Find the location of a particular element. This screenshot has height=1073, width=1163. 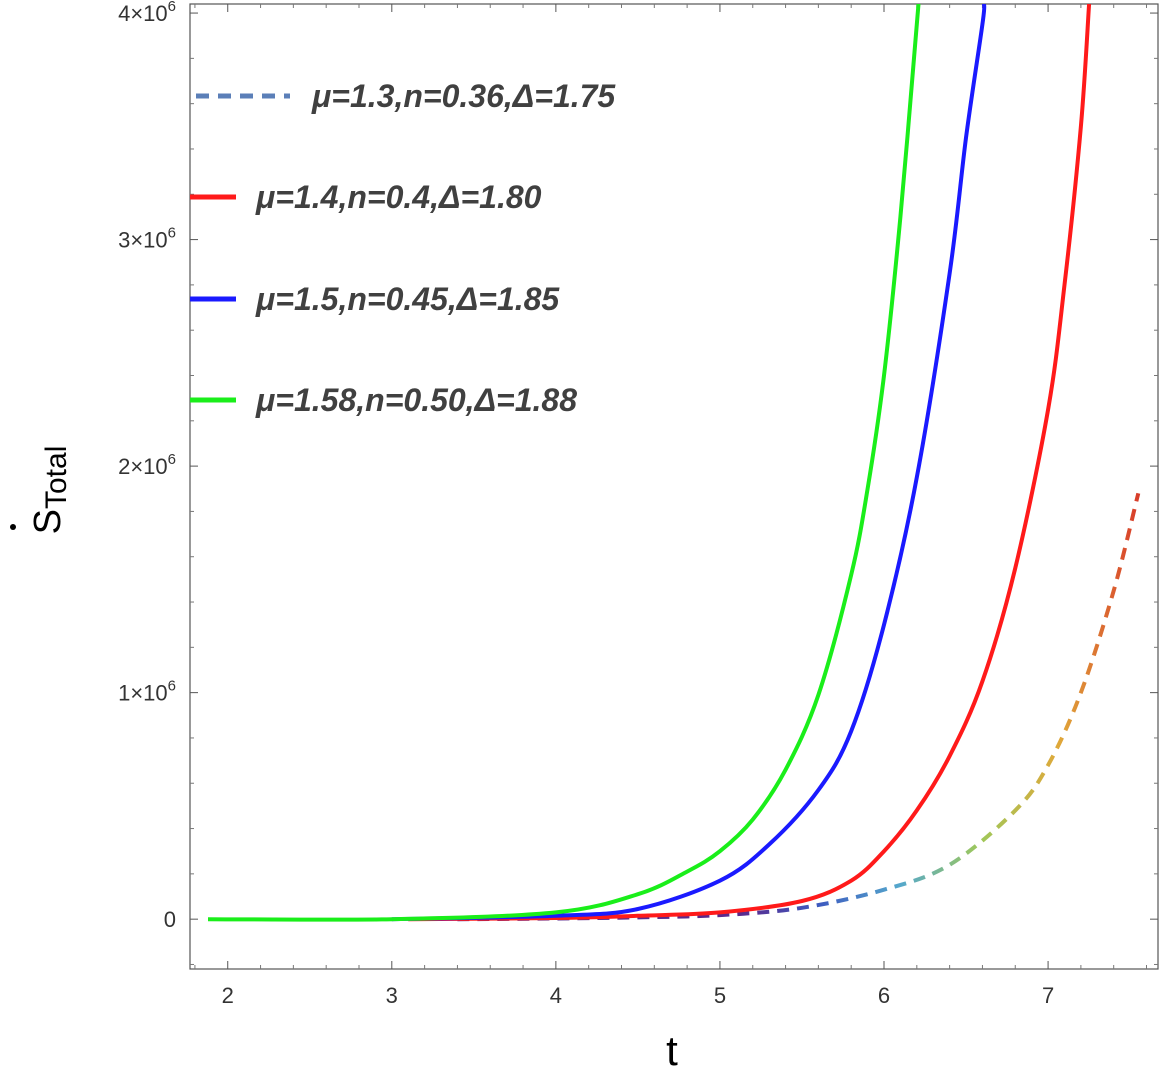

y-axis-title-sub: Total is located at coordinates (56, 477).